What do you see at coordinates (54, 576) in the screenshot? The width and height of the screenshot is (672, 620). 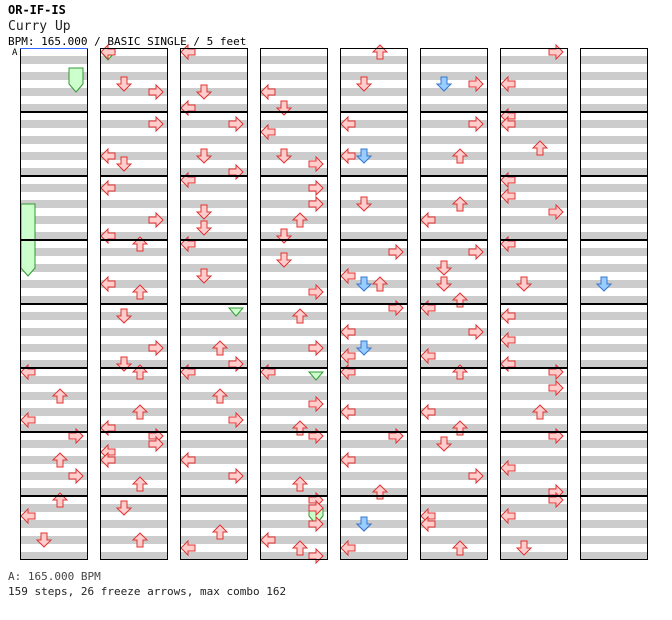 I see `bpm-line: A: 165.000 BPM` at bounding box center [54, 576].